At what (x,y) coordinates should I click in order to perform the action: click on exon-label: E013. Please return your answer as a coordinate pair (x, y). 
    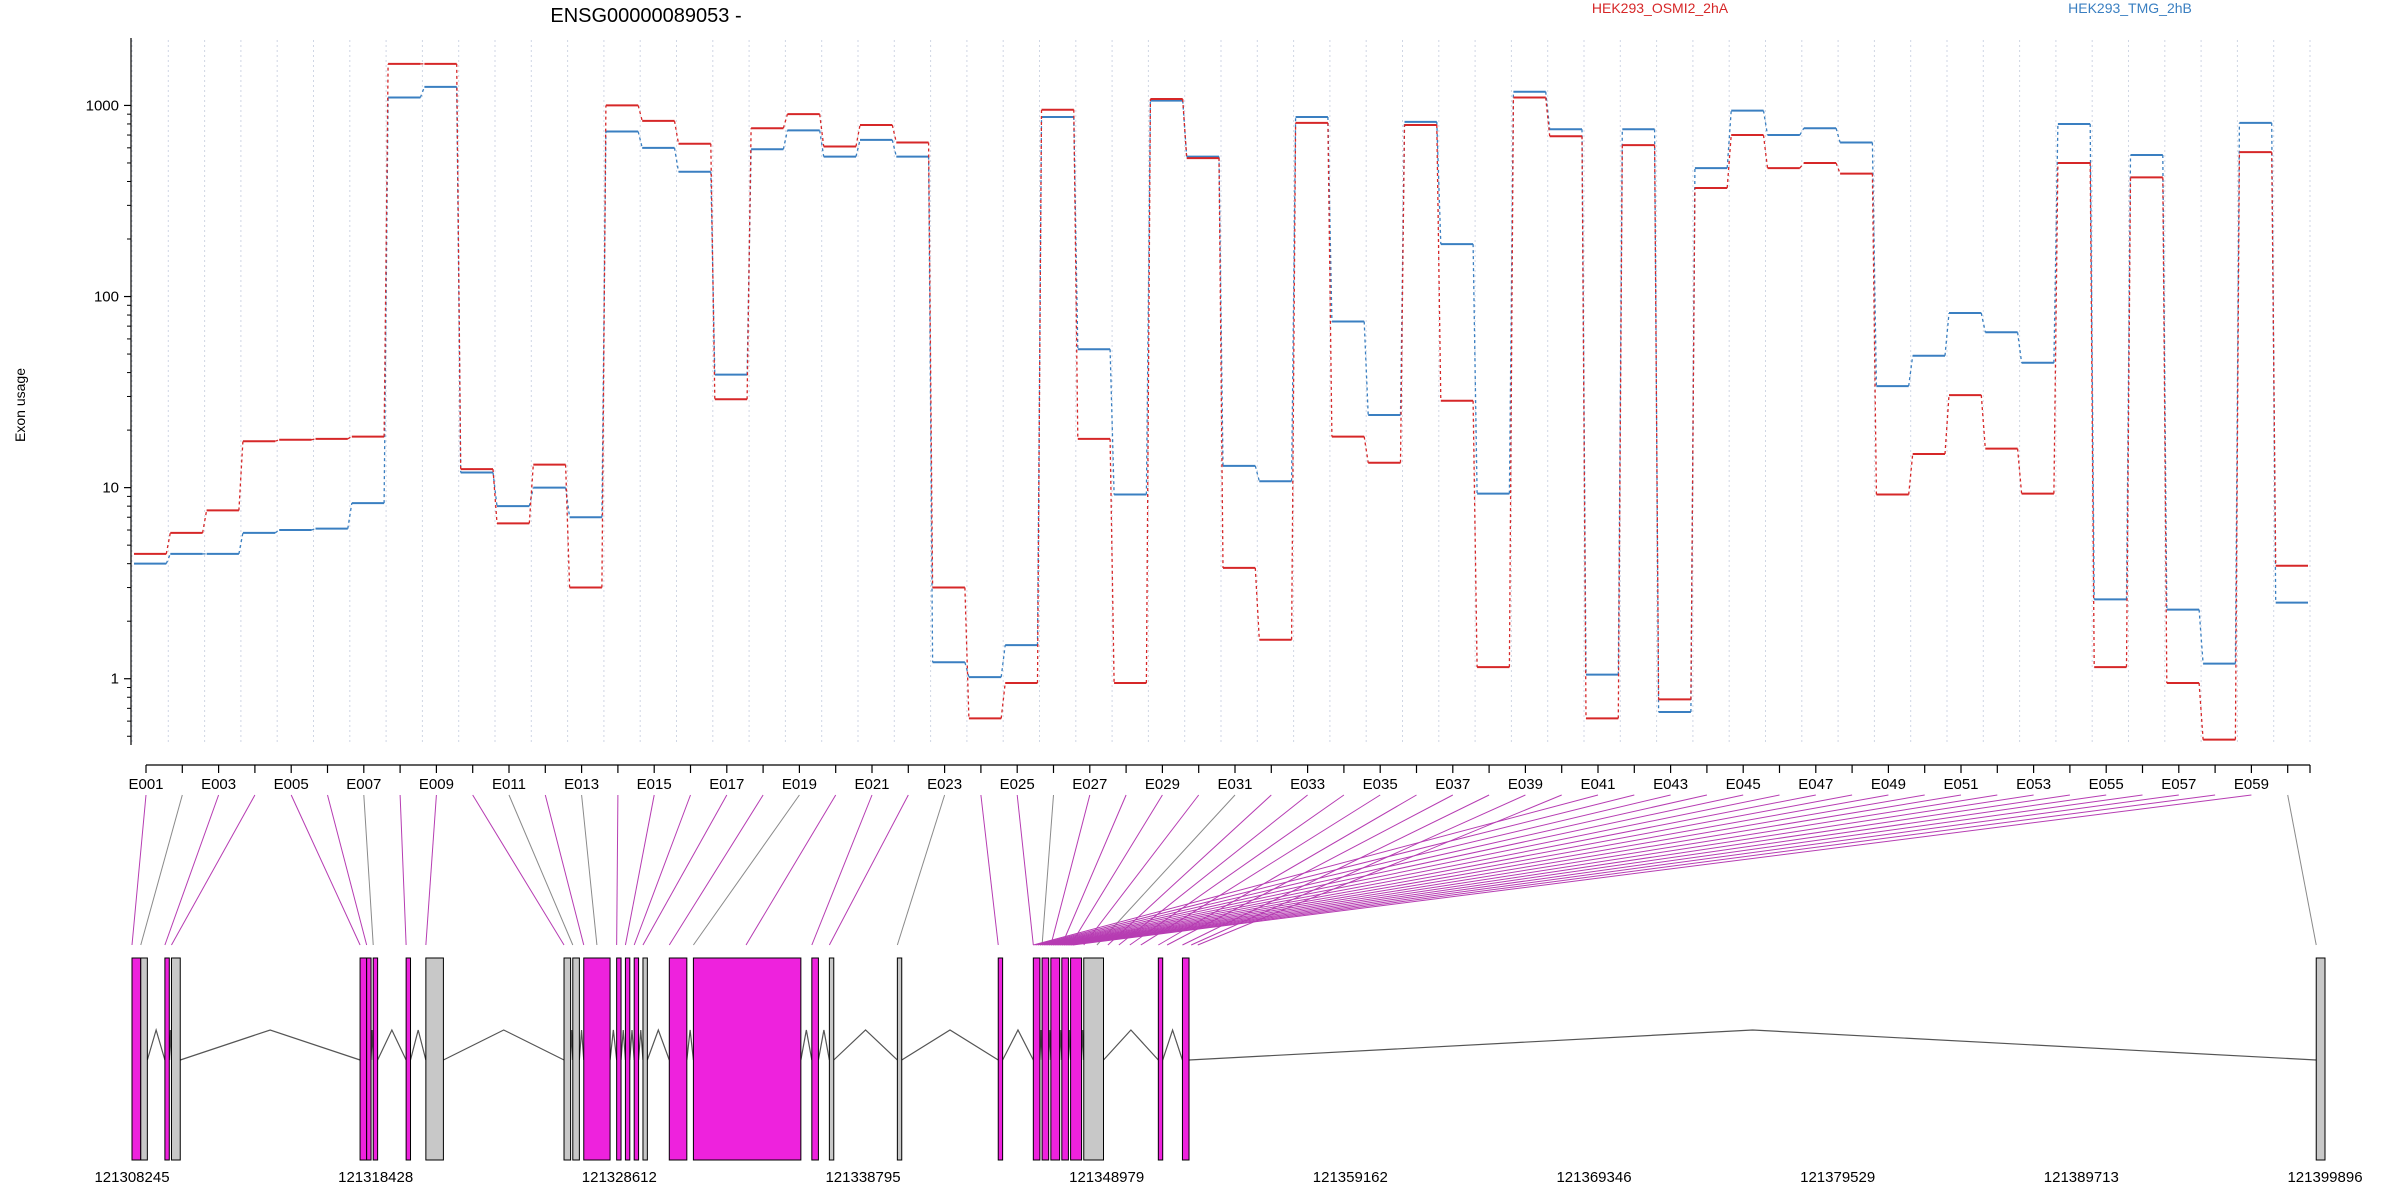
    Looking at the image, I should click on (581, 784).